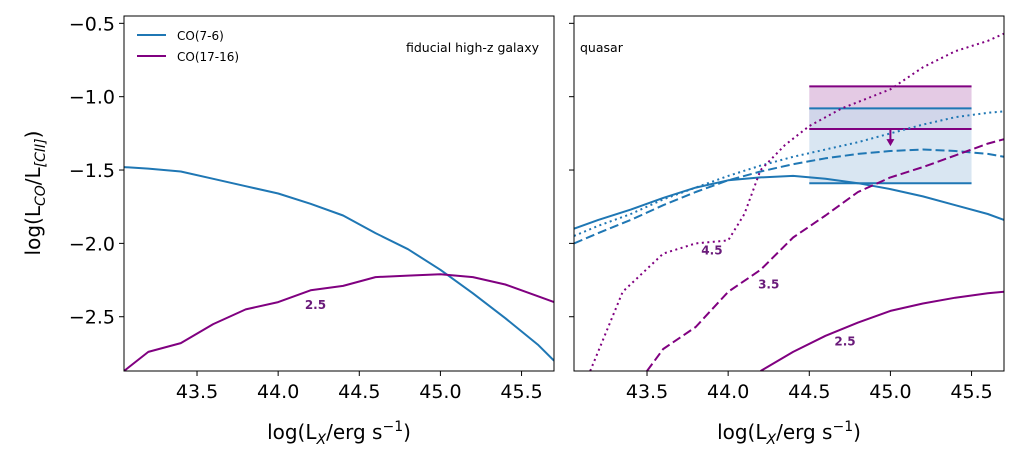 This screenshot has height=453, width=1018. I want to click on y-label-suffix: ), so click(33, 135).